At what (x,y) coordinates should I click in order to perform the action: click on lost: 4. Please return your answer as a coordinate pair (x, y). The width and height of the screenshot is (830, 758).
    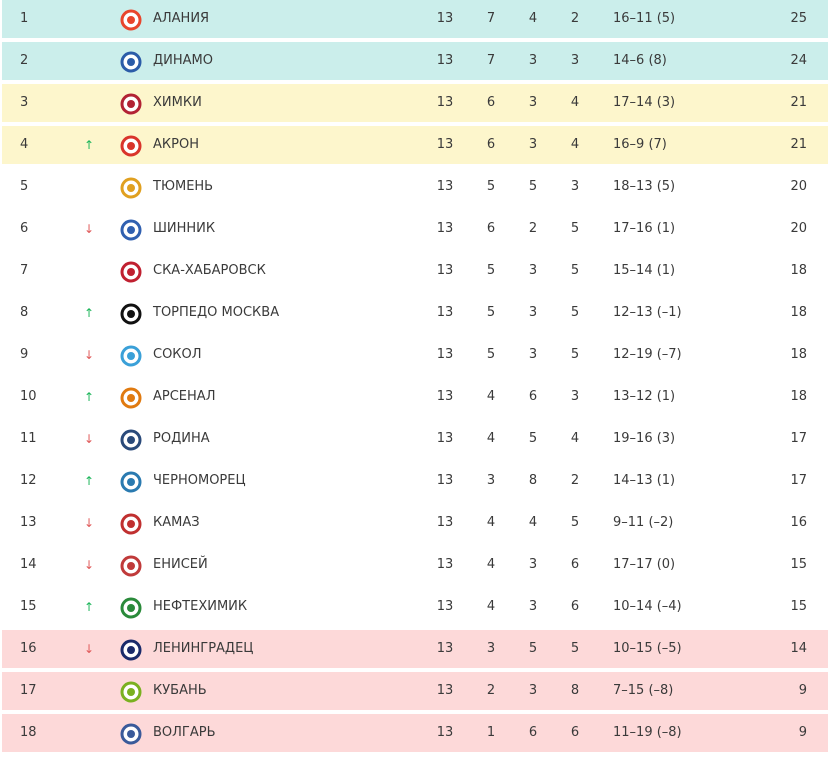
    Looking at the image, I should click on (575, 102).